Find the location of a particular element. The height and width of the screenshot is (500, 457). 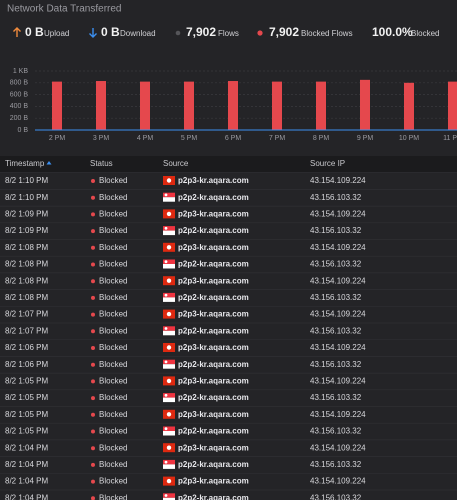

column-header: Source IP is located at coordinates (327, 163).